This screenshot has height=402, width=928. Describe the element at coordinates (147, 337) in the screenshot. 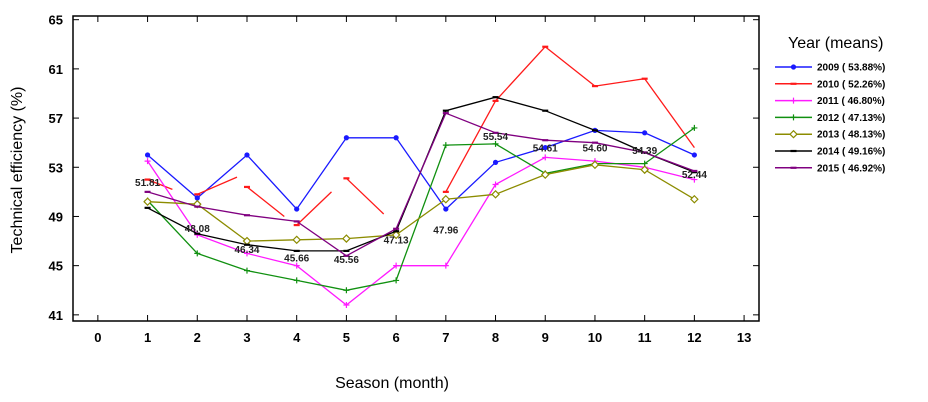

I see `x-tick-label: 1` at that location.